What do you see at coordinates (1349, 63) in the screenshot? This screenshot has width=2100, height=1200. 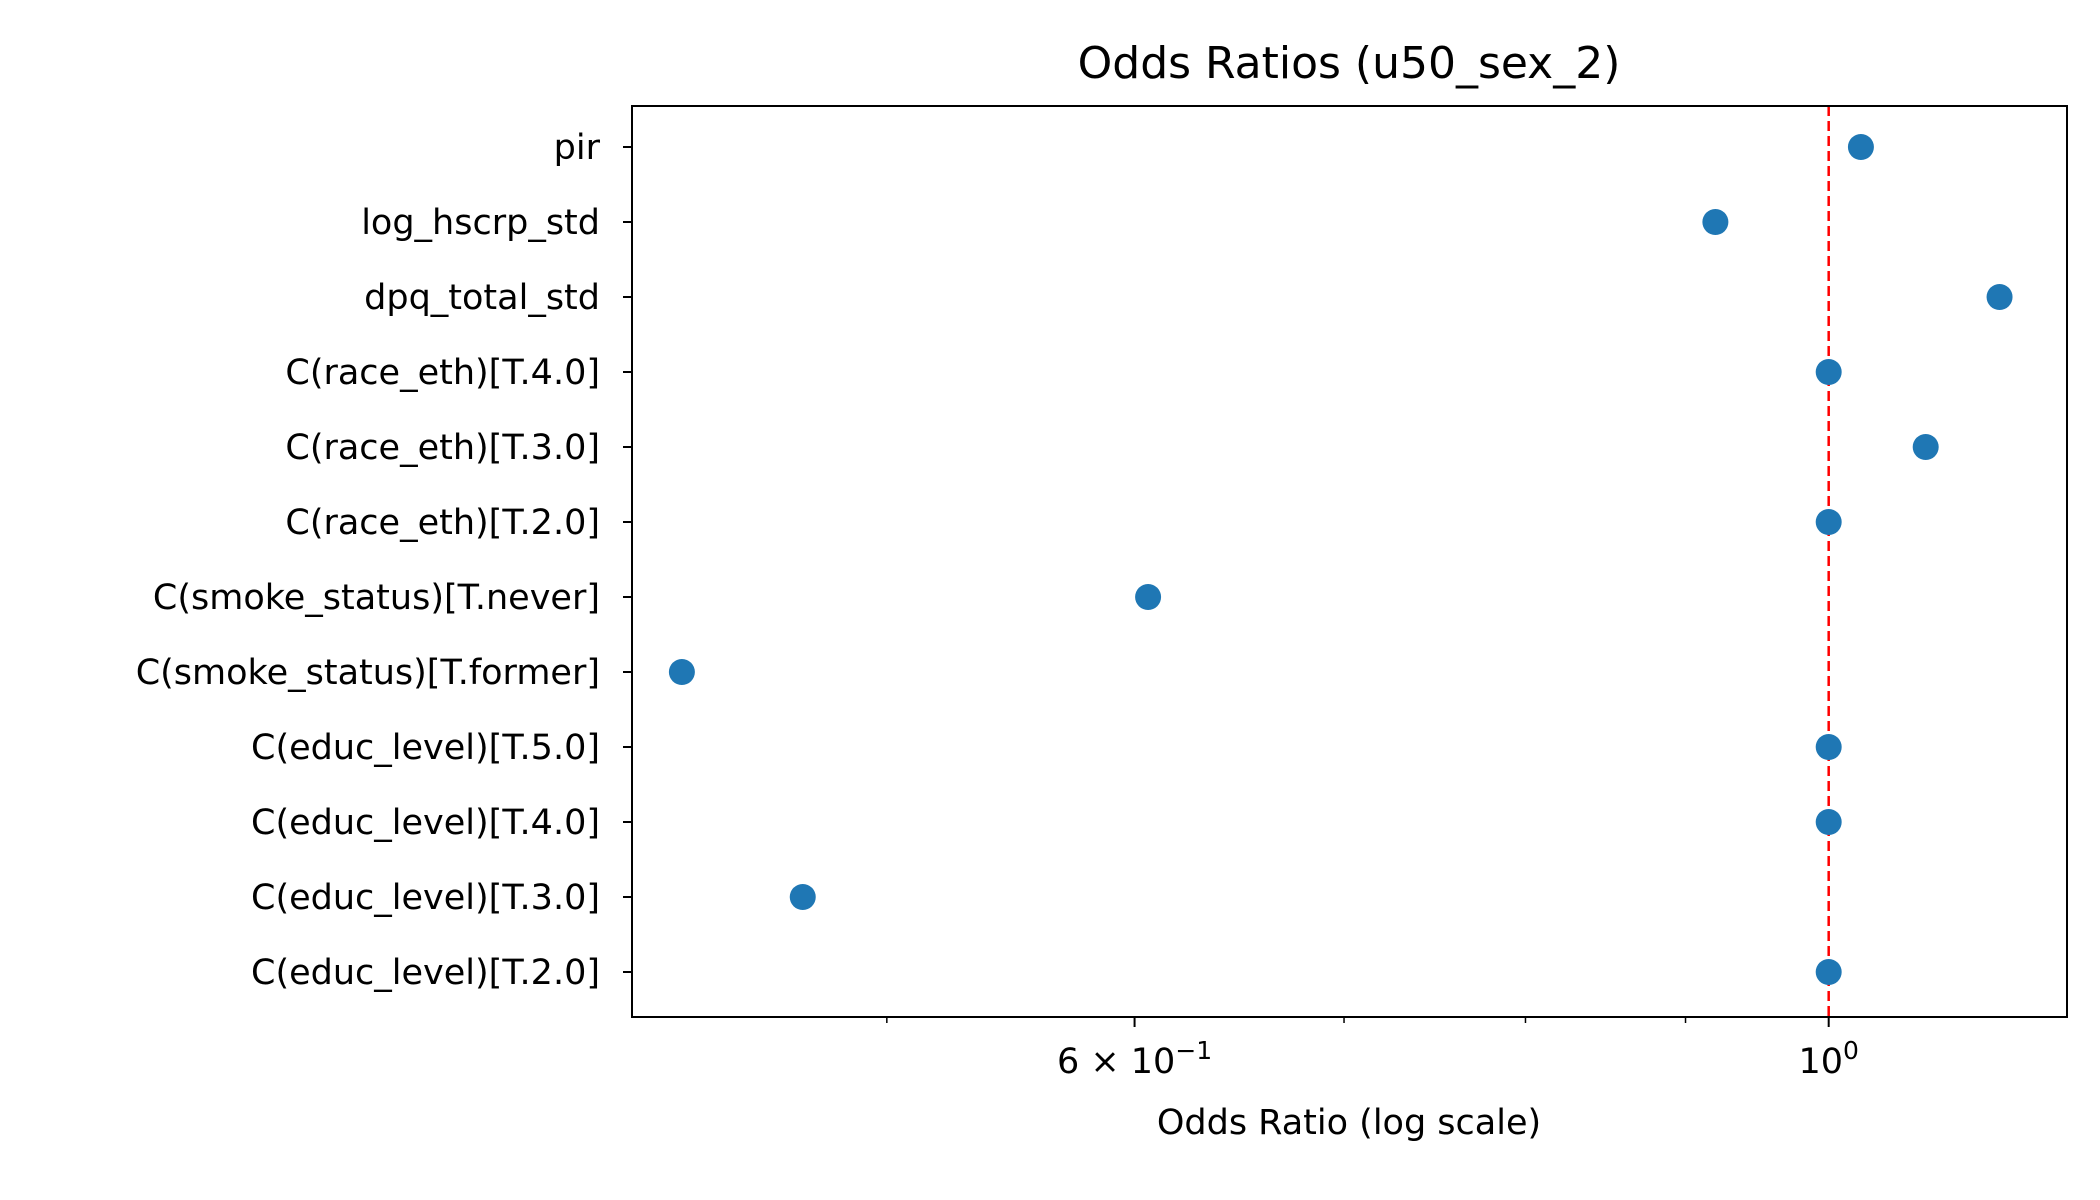 I see `chart-title: Odds Ratios (u50_sex_2)` at bounding box center [1349, 63].